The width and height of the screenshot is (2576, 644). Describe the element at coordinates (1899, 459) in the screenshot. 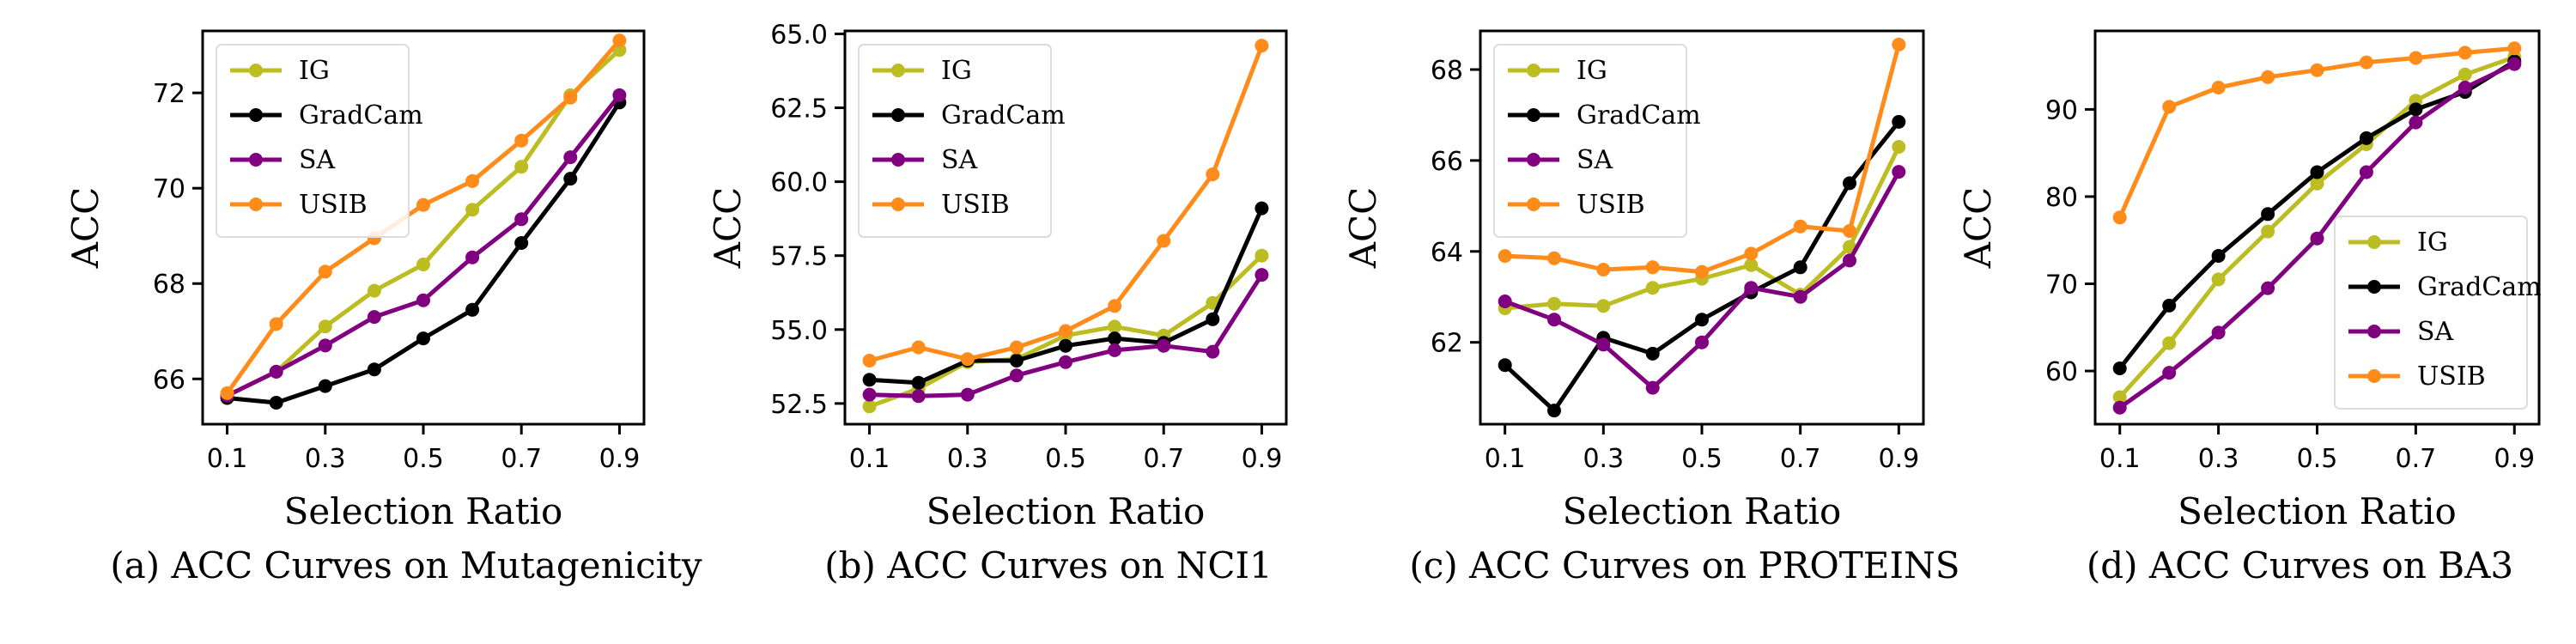

I see `x-tick-label: 0.9` at that location.